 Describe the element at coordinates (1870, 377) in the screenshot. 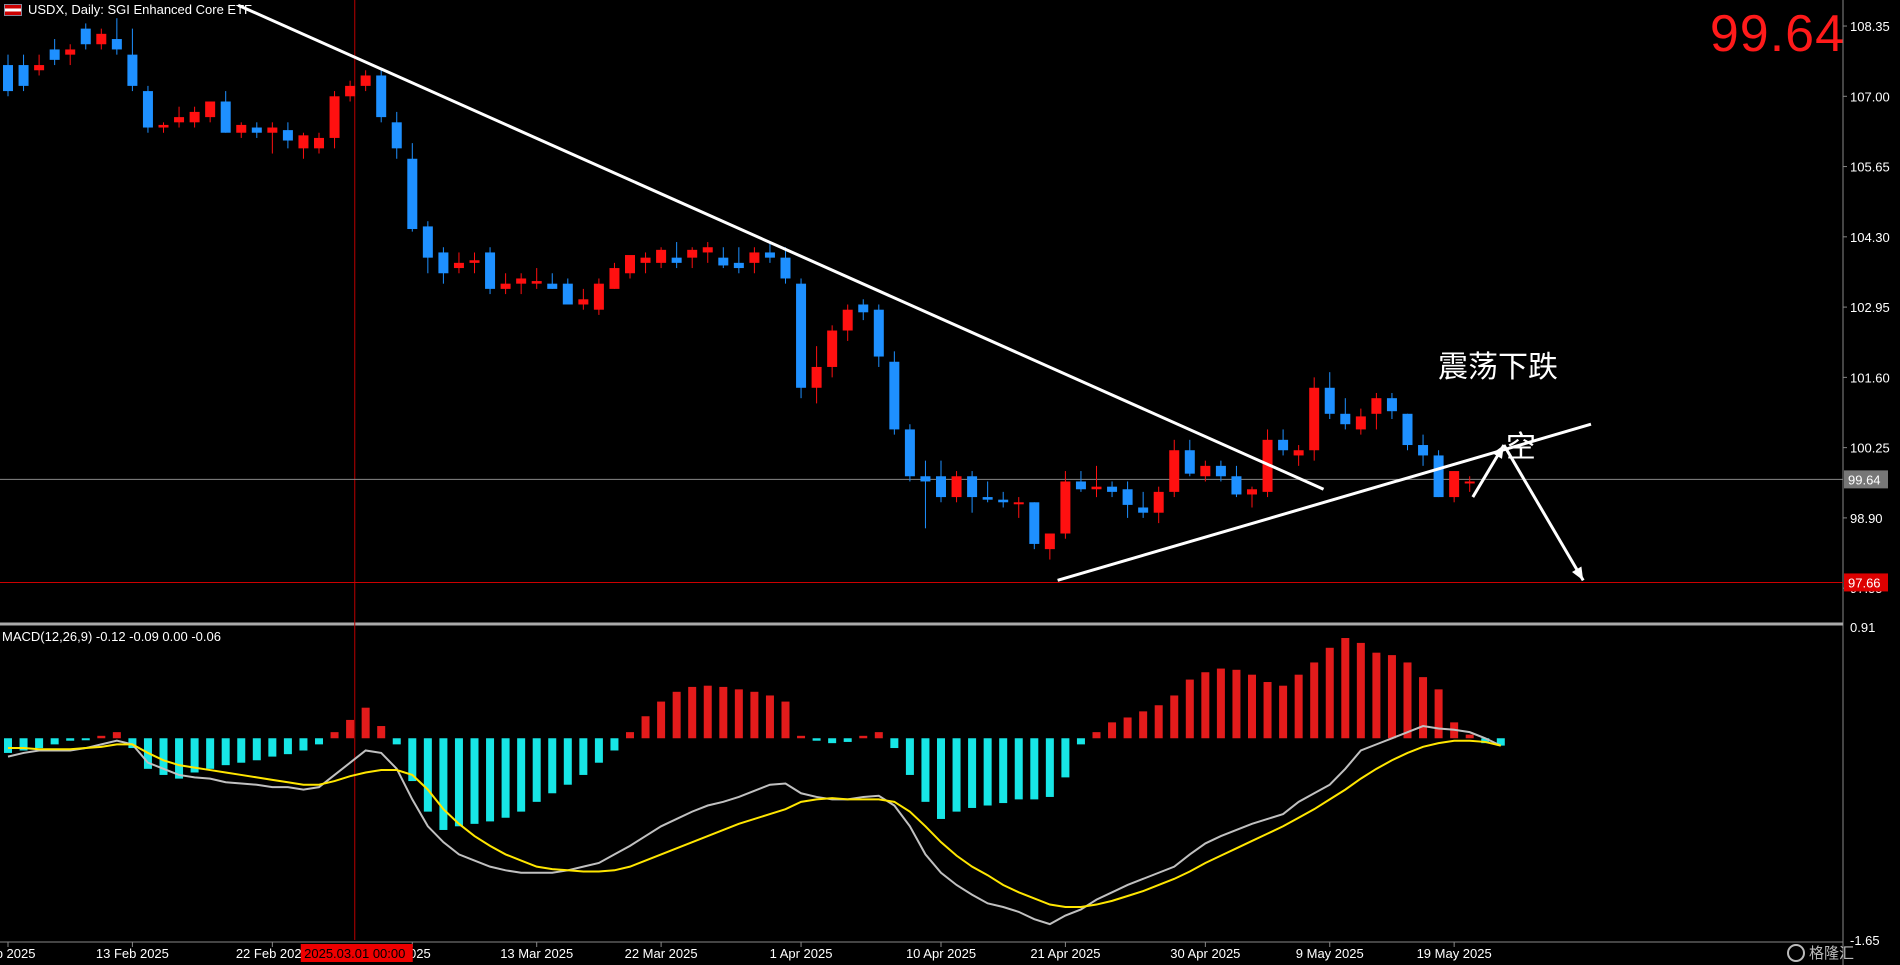

I see `price-tick-label: 101.60` at that location.